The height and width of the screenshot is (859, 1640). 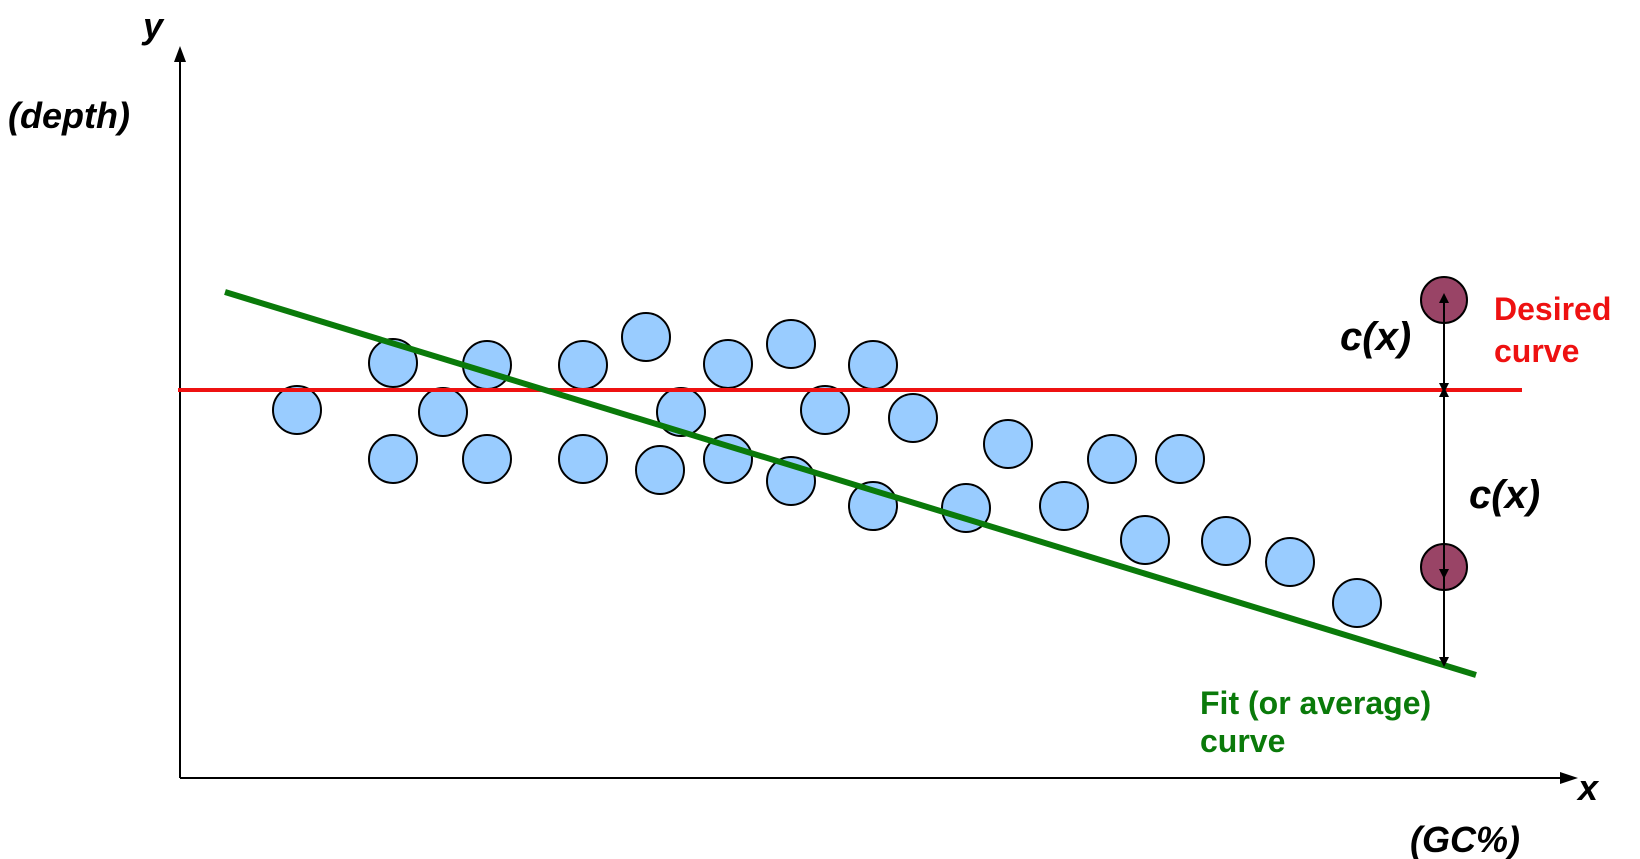 What do you see at coordinates (1569, 778) in the screenshot?
I see `x-axis-arrowhead` at bounding box center [1569, 778].